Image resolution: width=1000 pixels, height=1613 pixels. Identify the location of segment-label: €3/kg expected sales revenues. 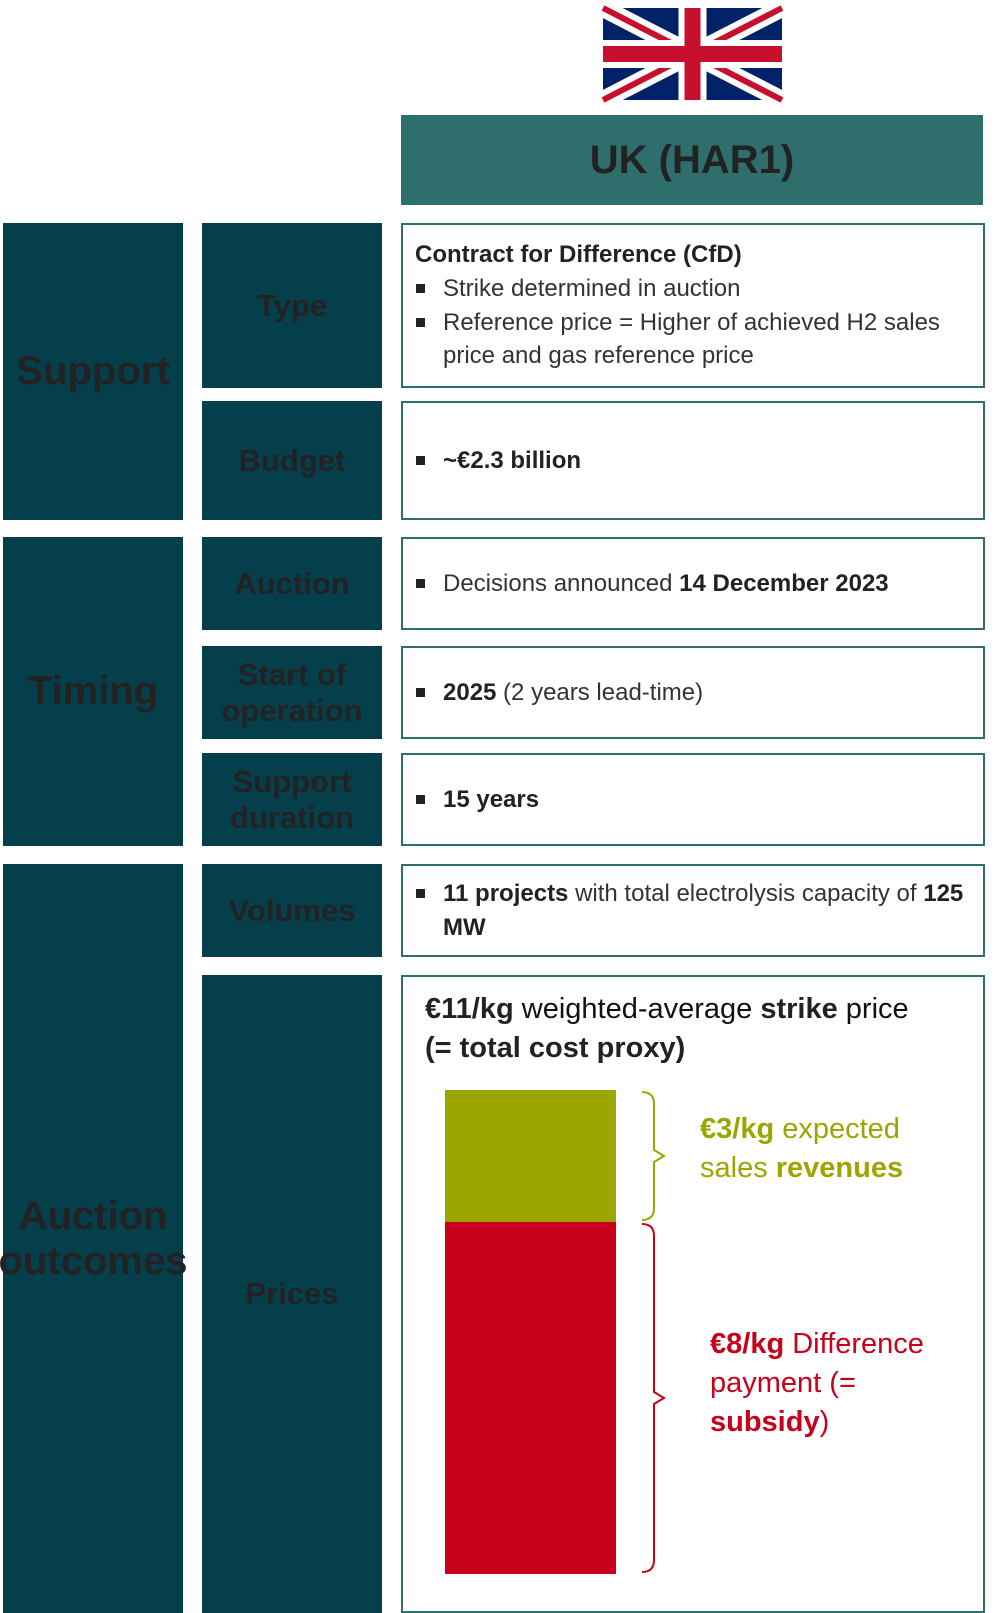
(830, 1175).